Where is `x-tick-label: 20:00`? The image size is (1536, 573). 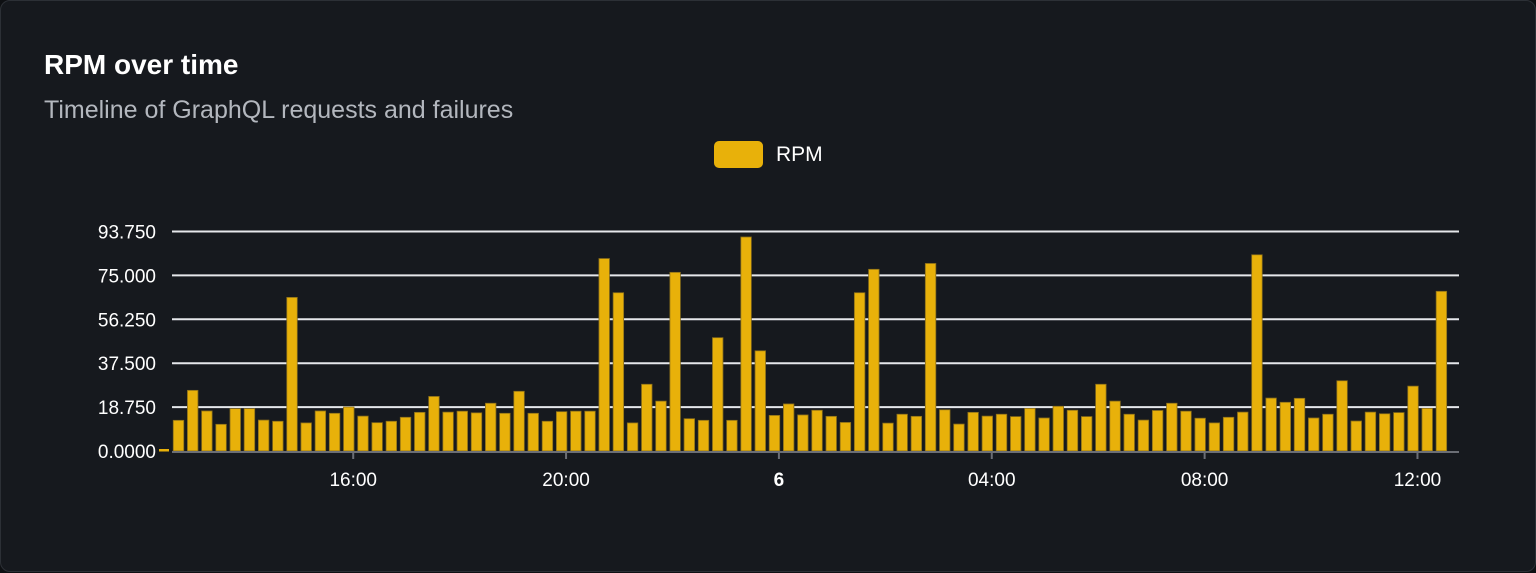 x-tick-label: 20:00 is located at coordinates (566, 480).